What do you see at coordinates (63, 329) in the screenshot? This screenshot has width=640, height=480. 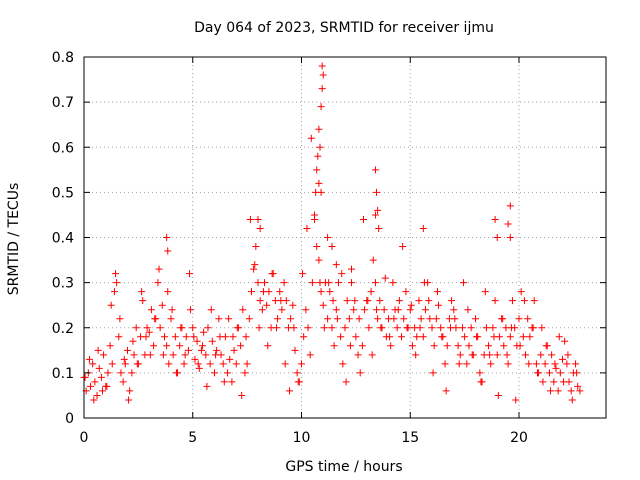 I see `y-tick-label: 0.2` at bounding box center [63, 329].